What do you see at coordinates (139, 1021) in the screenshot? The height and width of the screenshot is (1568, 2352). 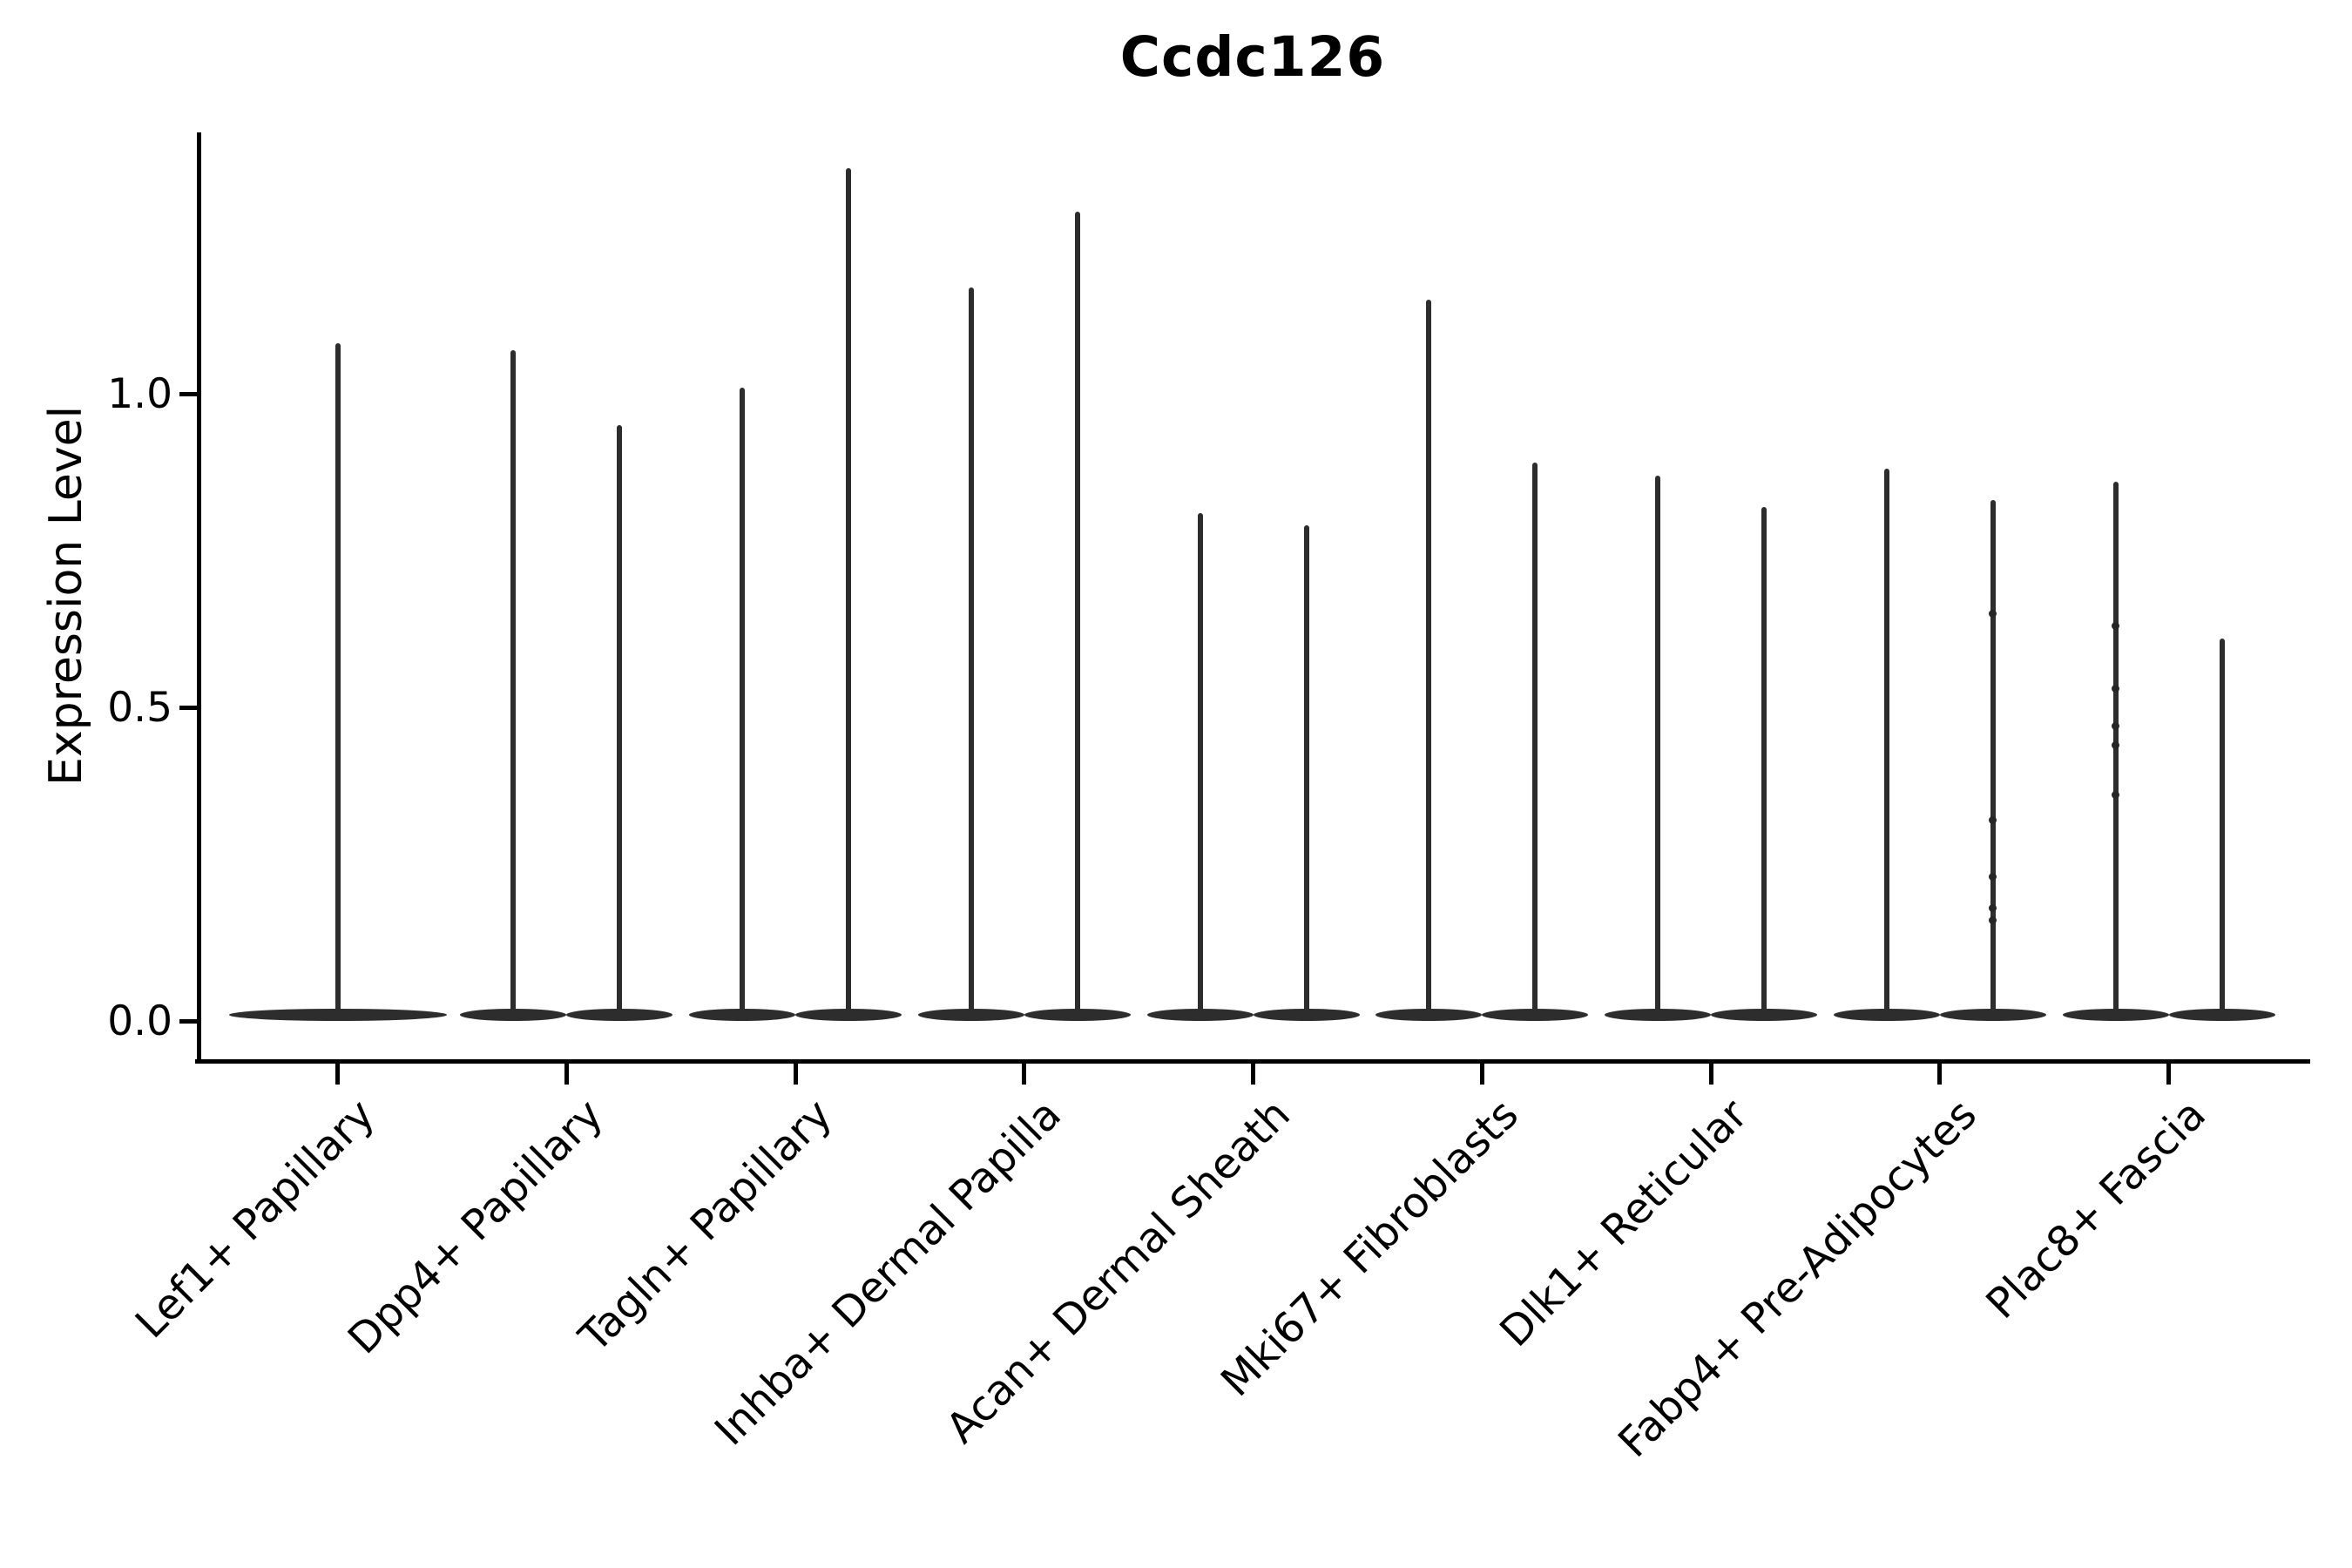 I see `y-tick-label: 0.0` at bounding box center [139, 1021].